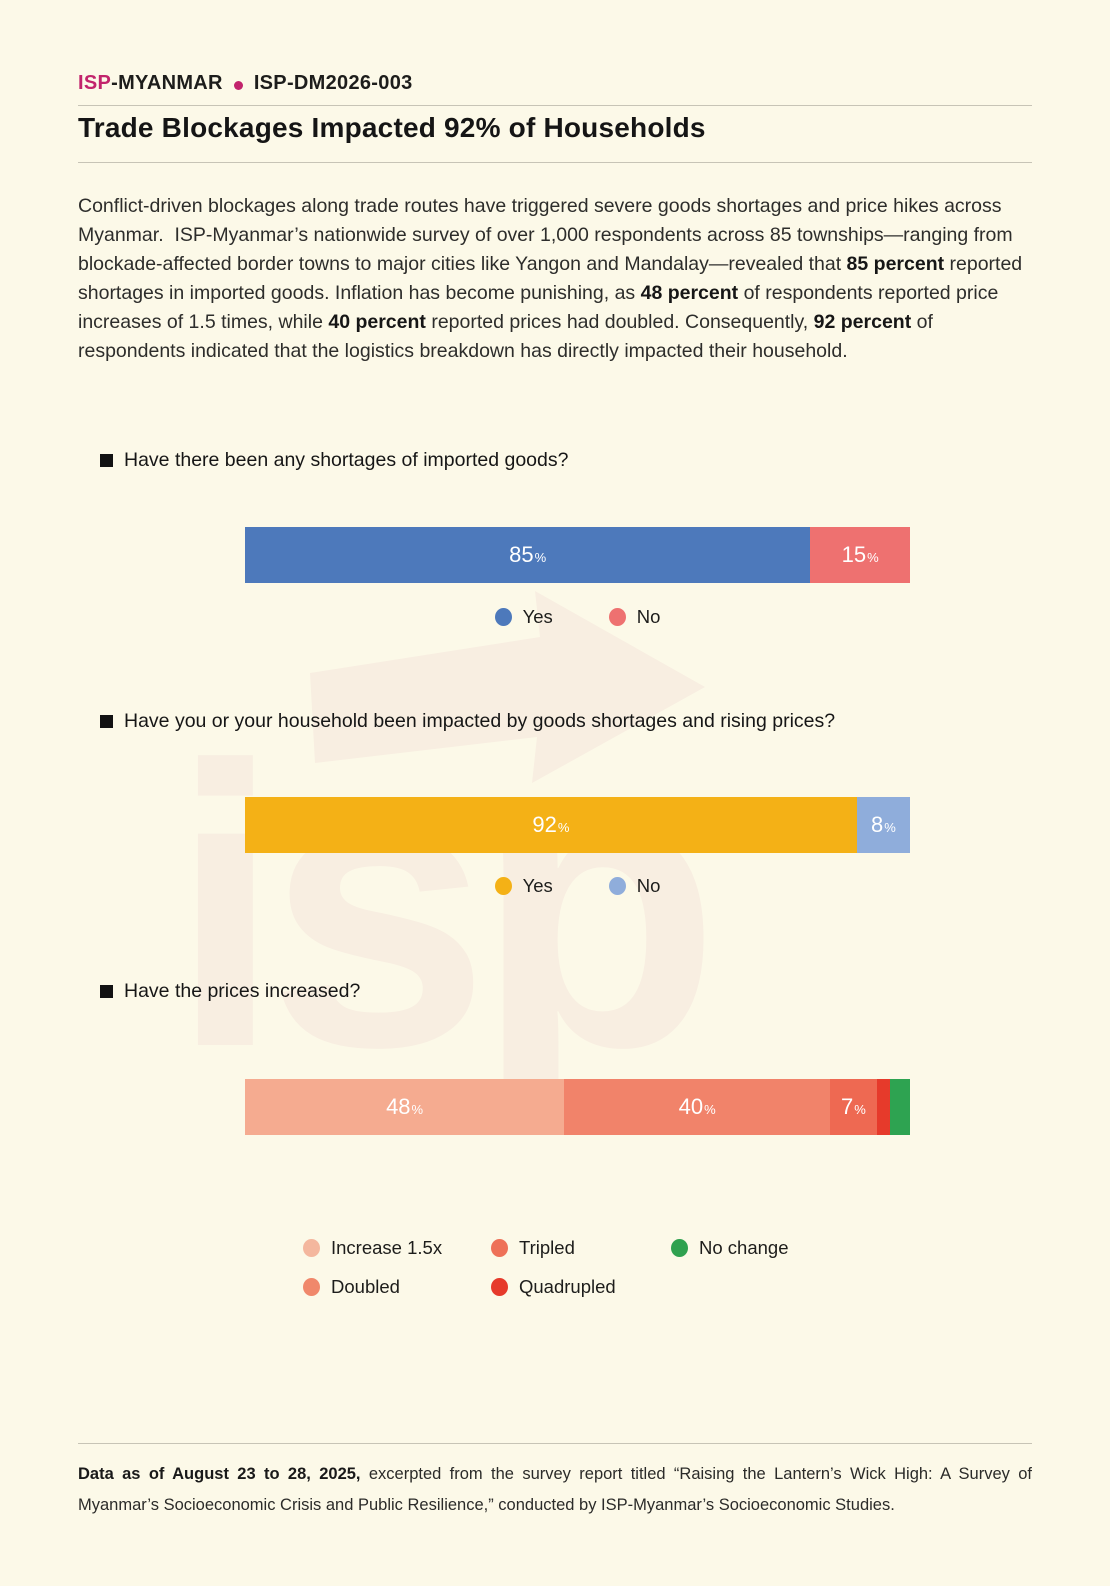  I want to click on legend-label: Doubled, so click(365, 1286).